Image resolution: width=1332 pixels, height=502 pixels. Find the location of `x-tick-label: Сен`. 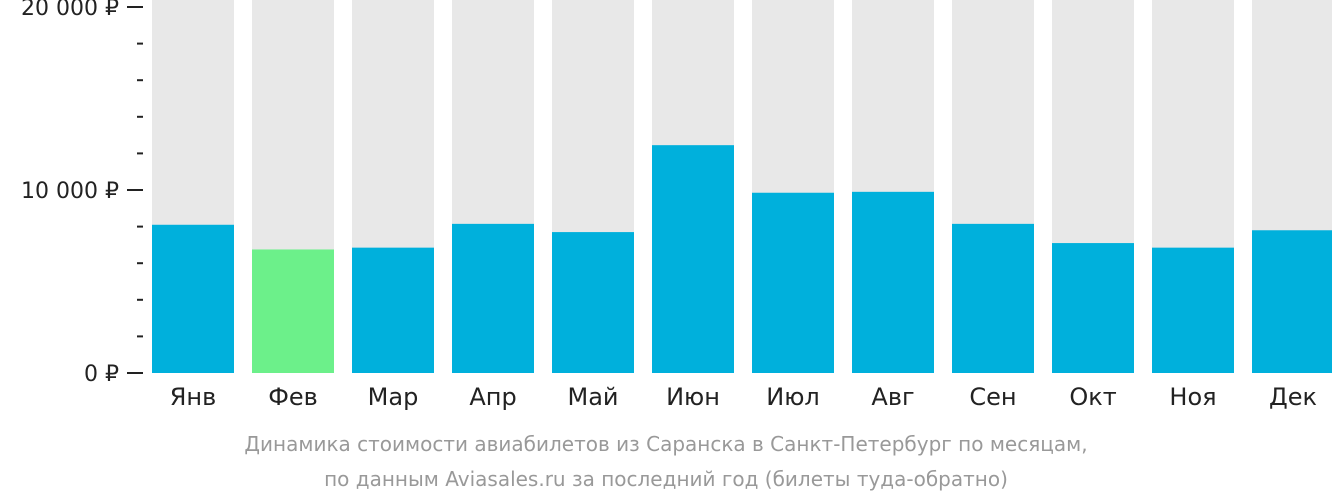

x-tick-label: Сен is located at coordinates (992, 397).